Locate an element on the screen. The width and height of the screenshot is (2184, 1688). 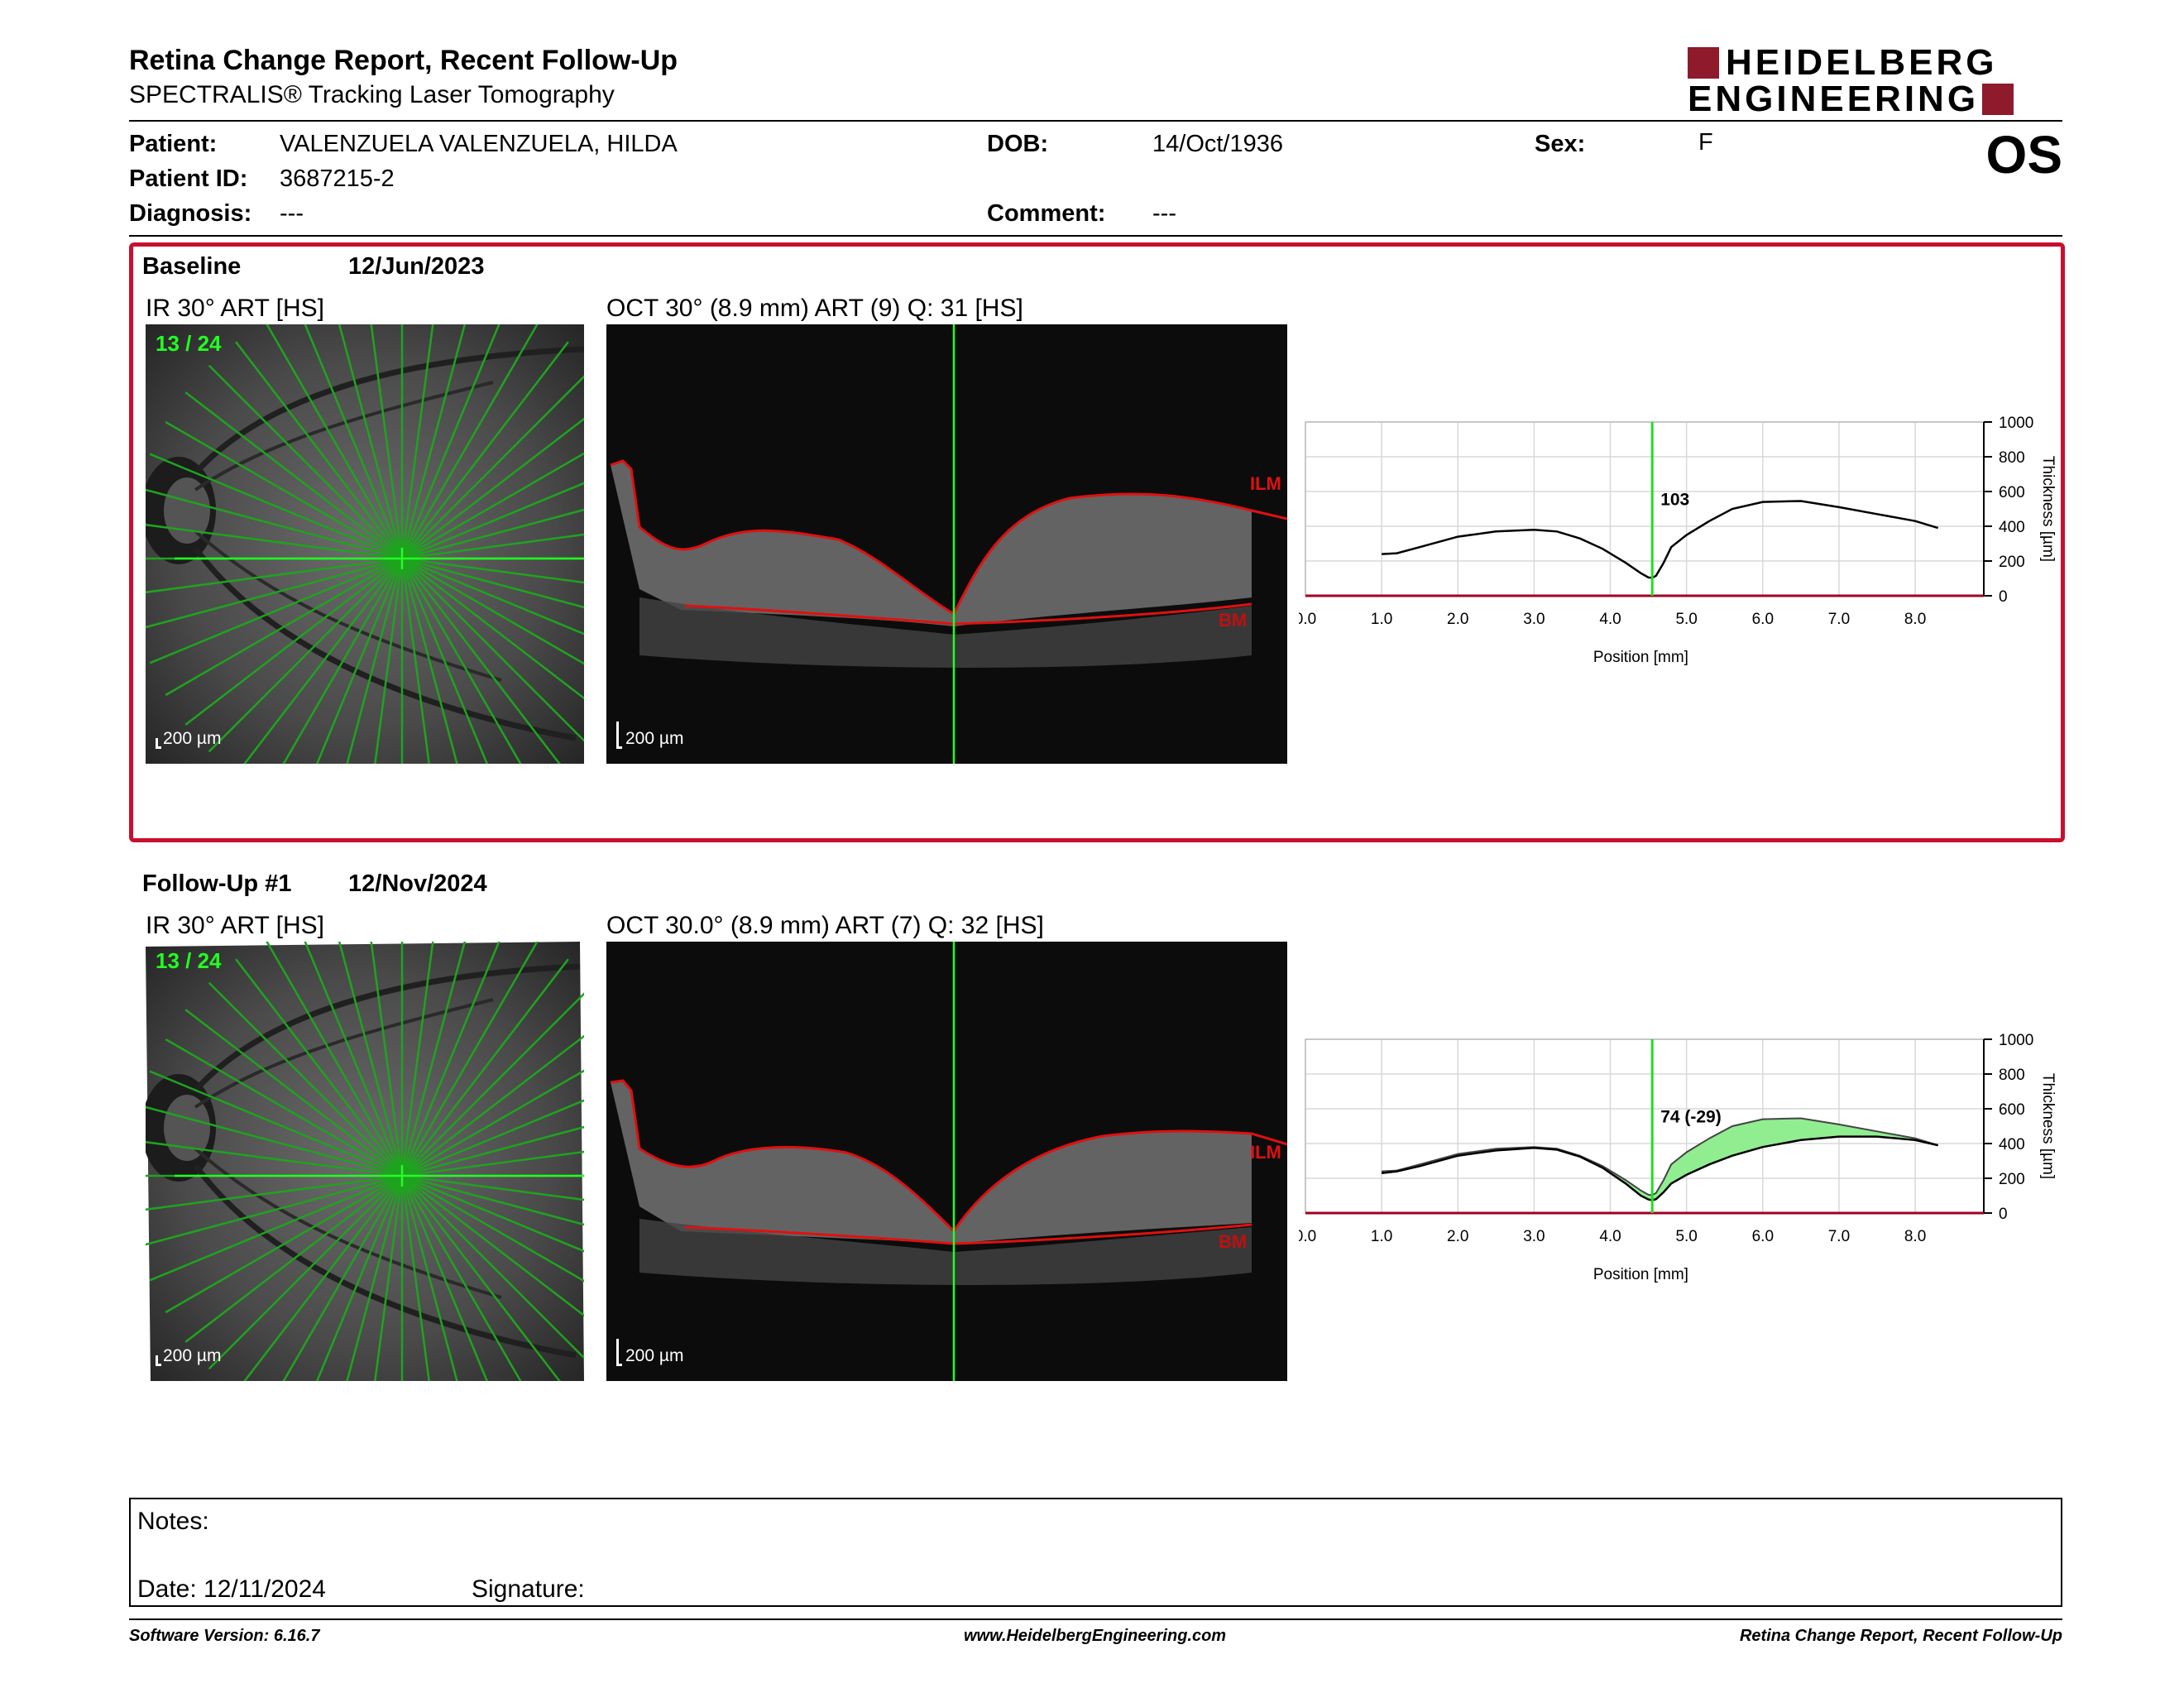
report-subtitle: SPECTRALIS® Tracking Laser Tomography is located at coordinates (372, 94).